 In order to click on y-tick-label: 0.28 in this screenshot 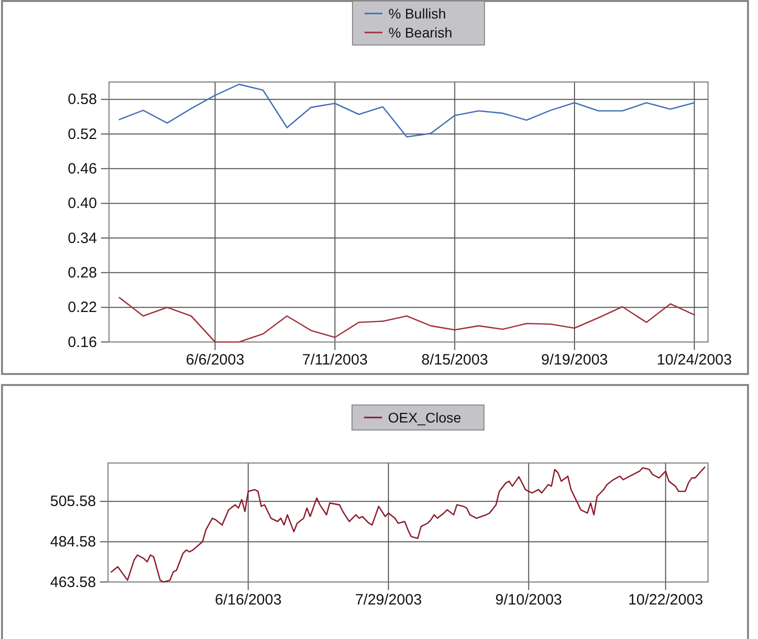, I will do `click(82, 273)`.